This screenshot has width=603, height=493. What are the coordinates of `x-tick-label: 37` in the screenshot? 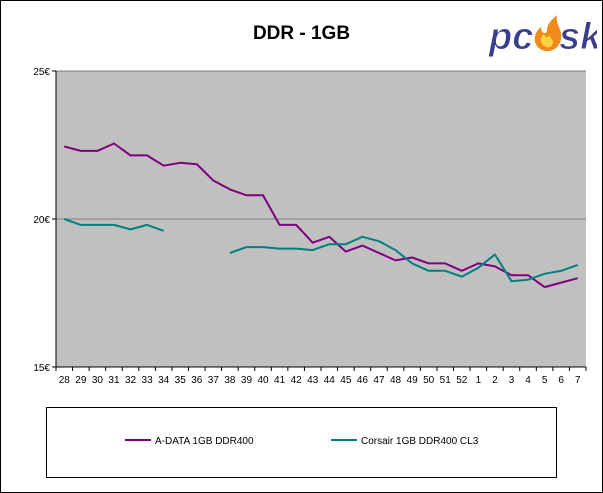 It's located at (214, 380).